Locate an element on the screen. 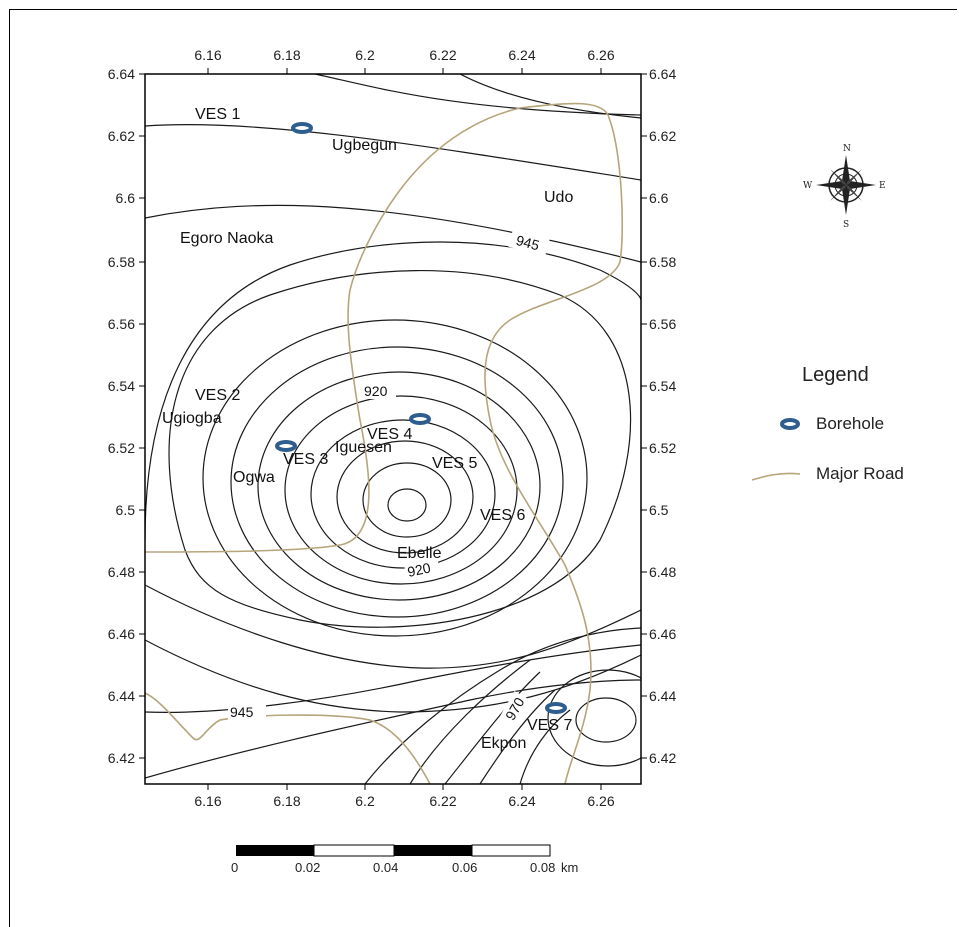 The height and width of the screenshot is (927, 959). label-ogwa: Ogwa is located at coordinates (254, 477).